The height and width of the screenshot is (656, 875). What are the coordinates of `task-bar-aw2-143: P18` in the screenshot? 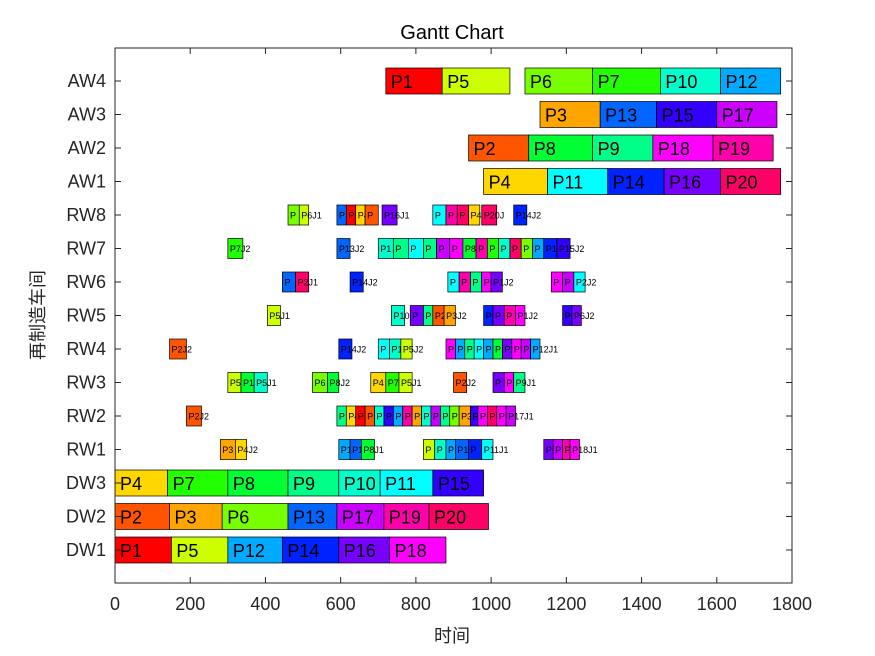 It's located at (683, 148).